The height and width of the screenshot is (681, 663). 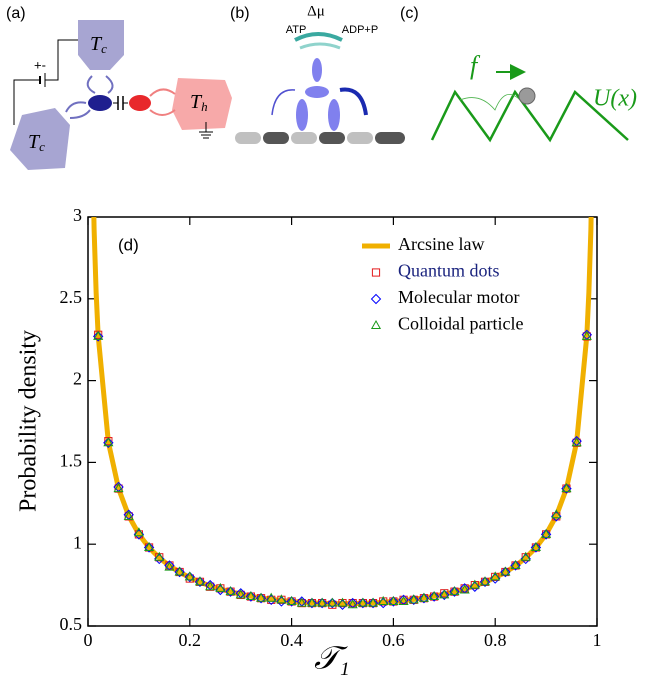 I want to click on y-tick-label: 1, so click(x=77, y=542).